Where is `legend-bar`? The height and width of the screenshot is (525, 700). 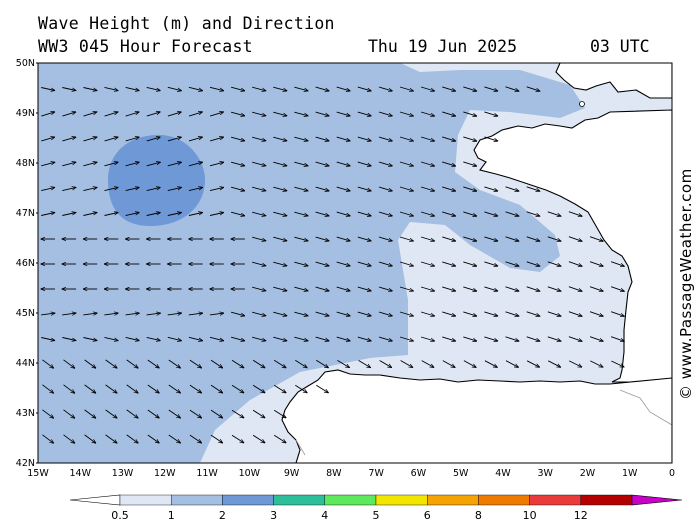
legend-bar is located at coordinates (376, 500).